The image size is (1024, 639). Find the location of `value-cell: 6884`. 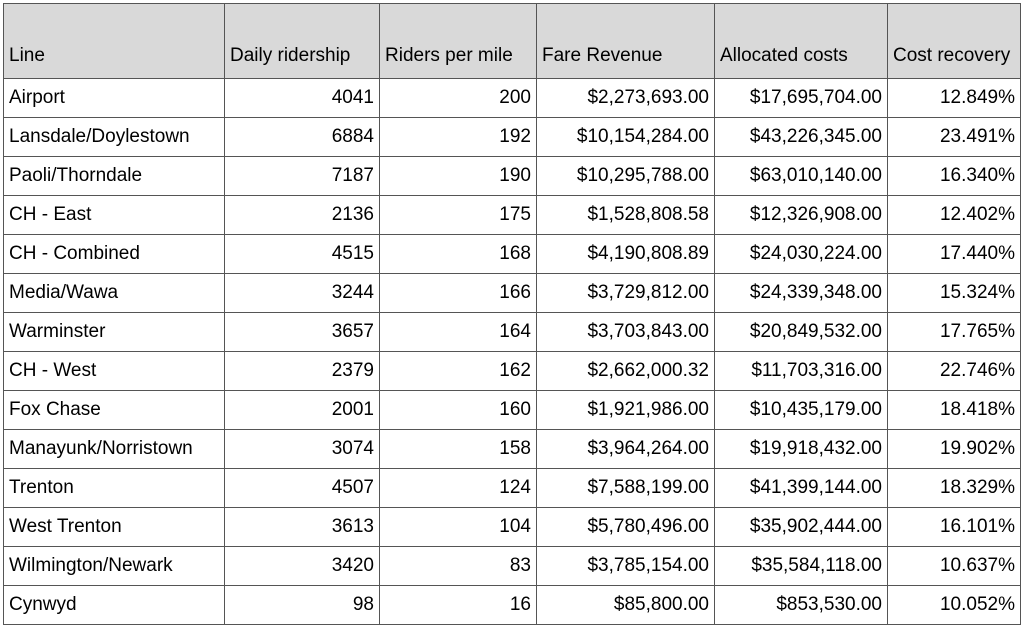

value-cell: 6884 is located at coordinates (302, 137).